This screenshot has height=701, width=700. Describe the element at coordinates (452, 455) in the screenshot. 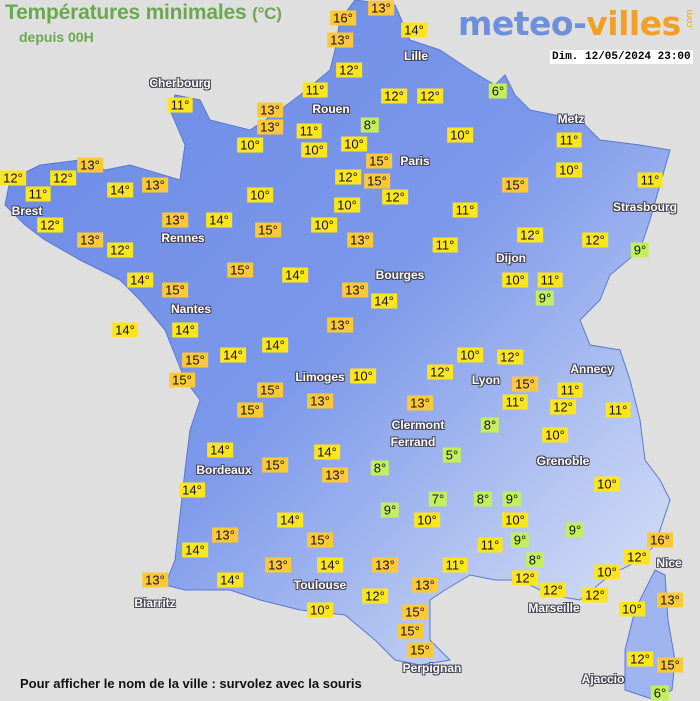

I see `temperature-badge: 5°` at that location.